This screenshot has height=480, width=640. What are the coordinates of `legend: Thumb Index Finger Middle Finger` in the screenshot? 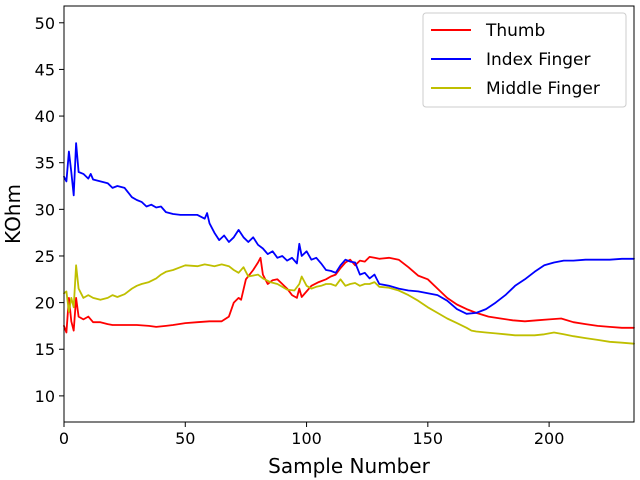 It's located at (524, 60).